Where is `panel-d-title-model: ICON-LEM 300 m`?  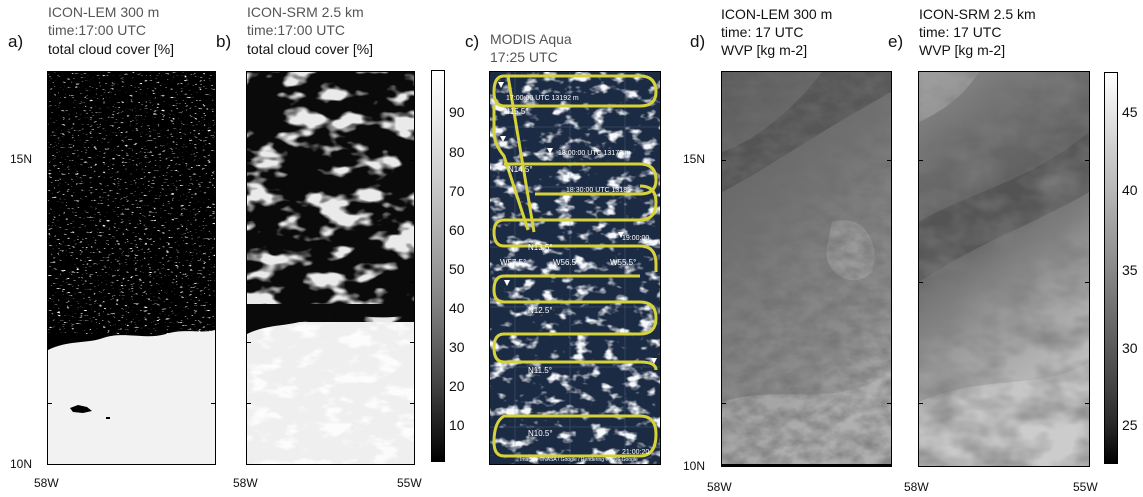 panel-d-title-model: ICON-LEM 300 m is located at coordinates (777, 14).